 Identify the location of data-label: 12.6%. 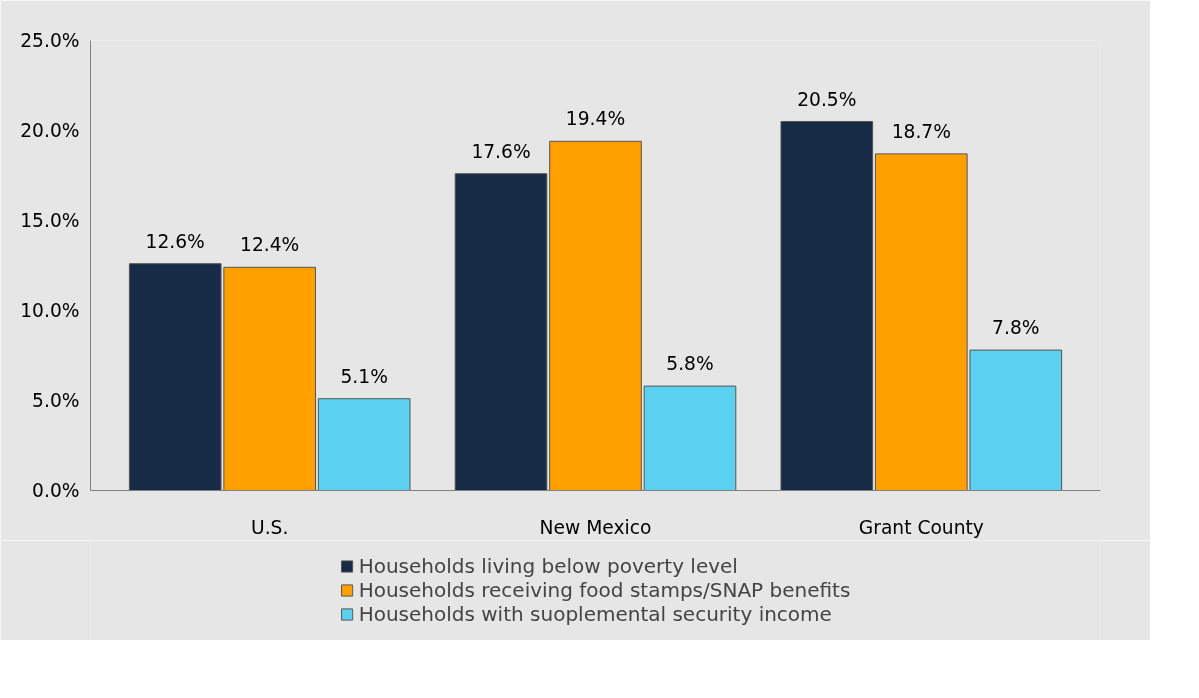
(175, 241).